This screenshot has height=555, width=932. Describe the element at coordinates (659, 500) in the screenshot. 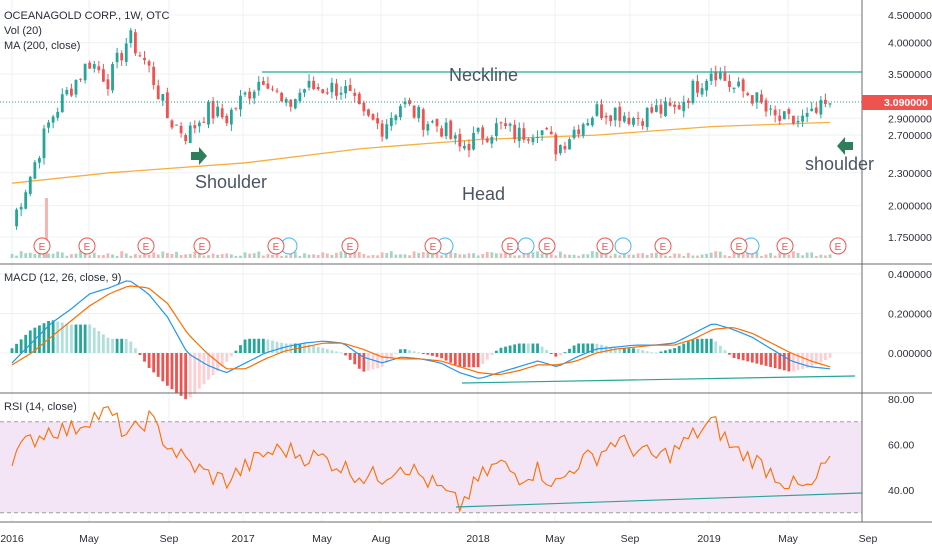

I see `rsi-trendline` at that location.